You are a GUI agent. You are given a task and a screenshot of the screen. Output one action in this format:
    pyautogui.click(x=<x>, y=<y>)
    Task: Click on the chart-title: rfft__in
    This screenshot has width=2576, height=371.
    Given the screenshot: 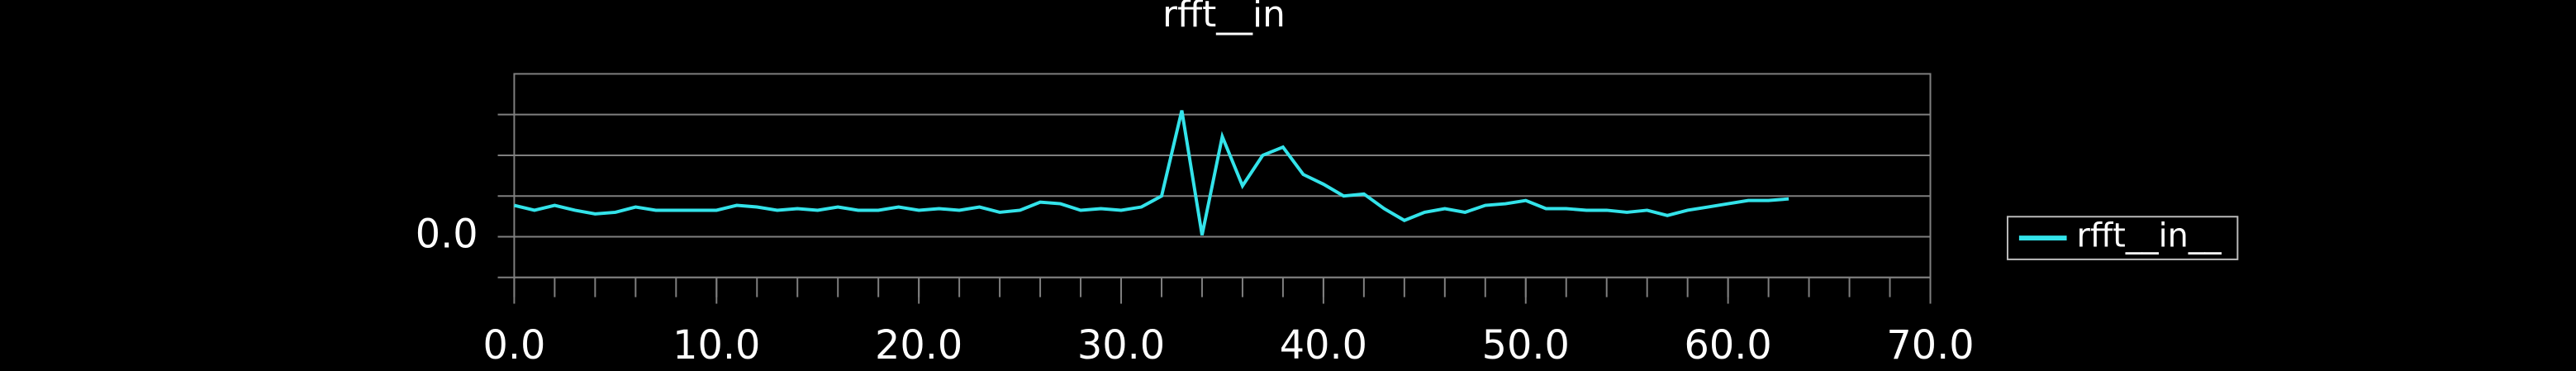 What is the action you would take?
    pyautogui.click(x=1224, y=18)
    